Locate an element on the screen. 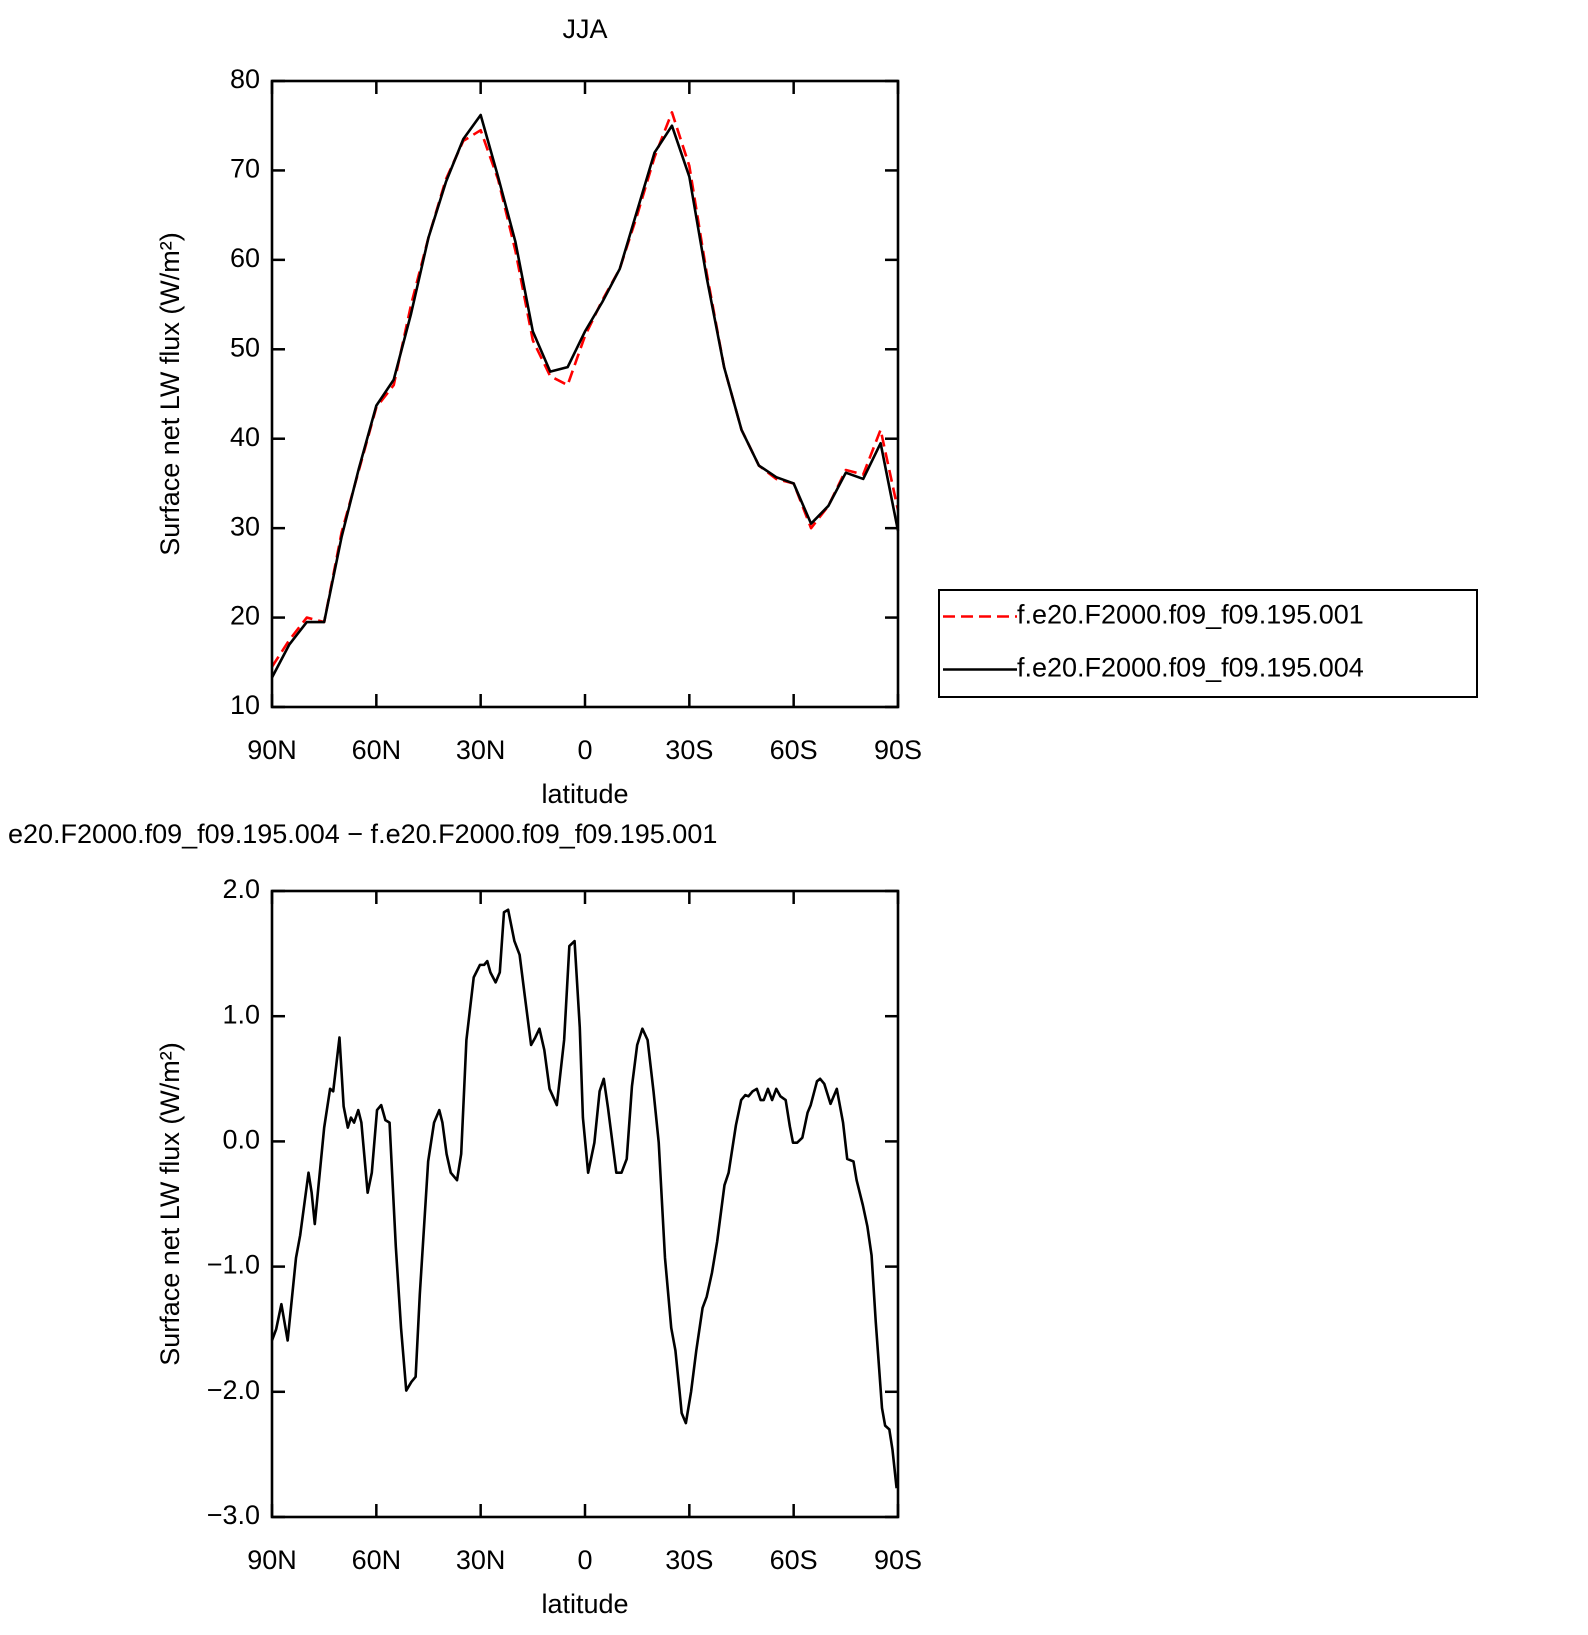  legend-box is located at coordinates (1208, 643).